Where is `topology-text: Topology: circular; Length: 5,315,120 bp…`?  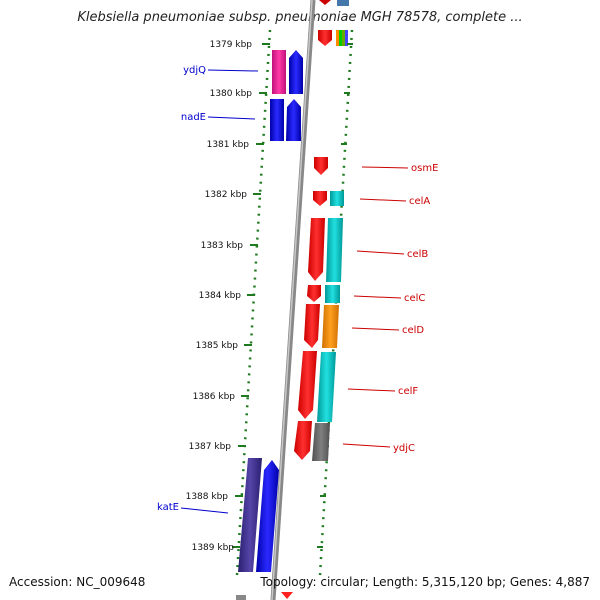
topology-text: Topology: circular; Length: 5,315,120 bp… is located at coordinates (425, 582).